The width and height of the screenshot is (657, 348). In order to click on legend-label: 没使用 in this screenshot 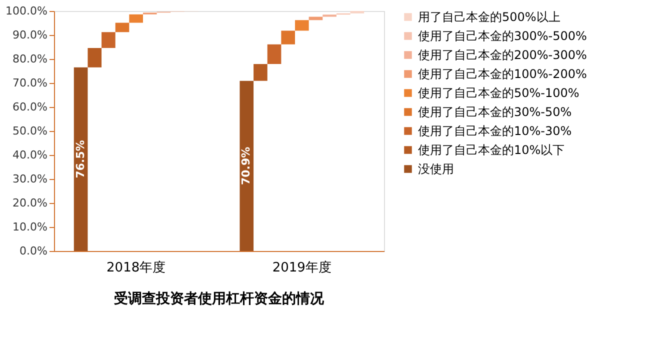, I will do `click(436, 169)`.